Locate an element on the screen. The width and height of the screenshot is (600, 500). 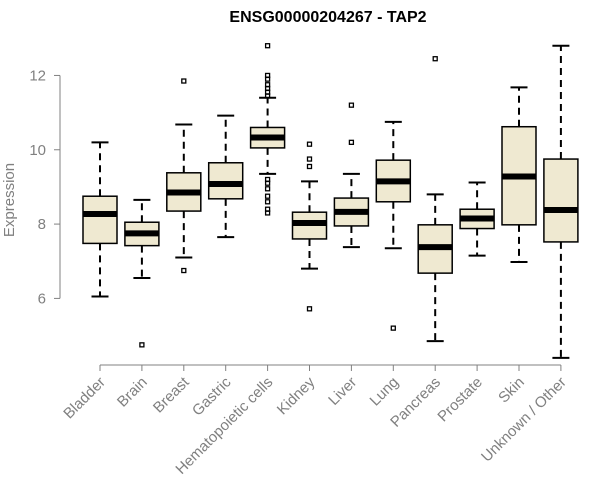
box-gastric is located at coordinates (225, 176).